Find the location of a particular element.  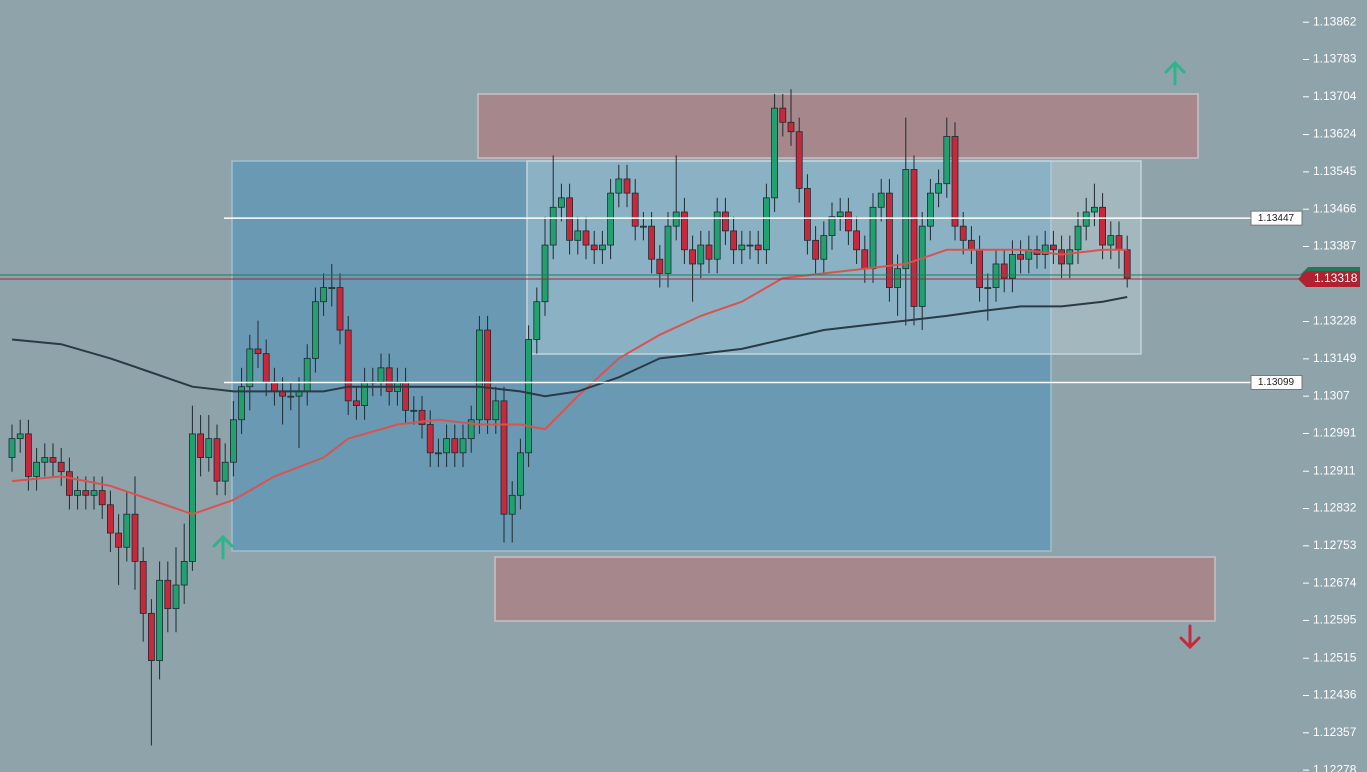

y-tick-label: 1.12991 is located at coordinates (1335, 433).